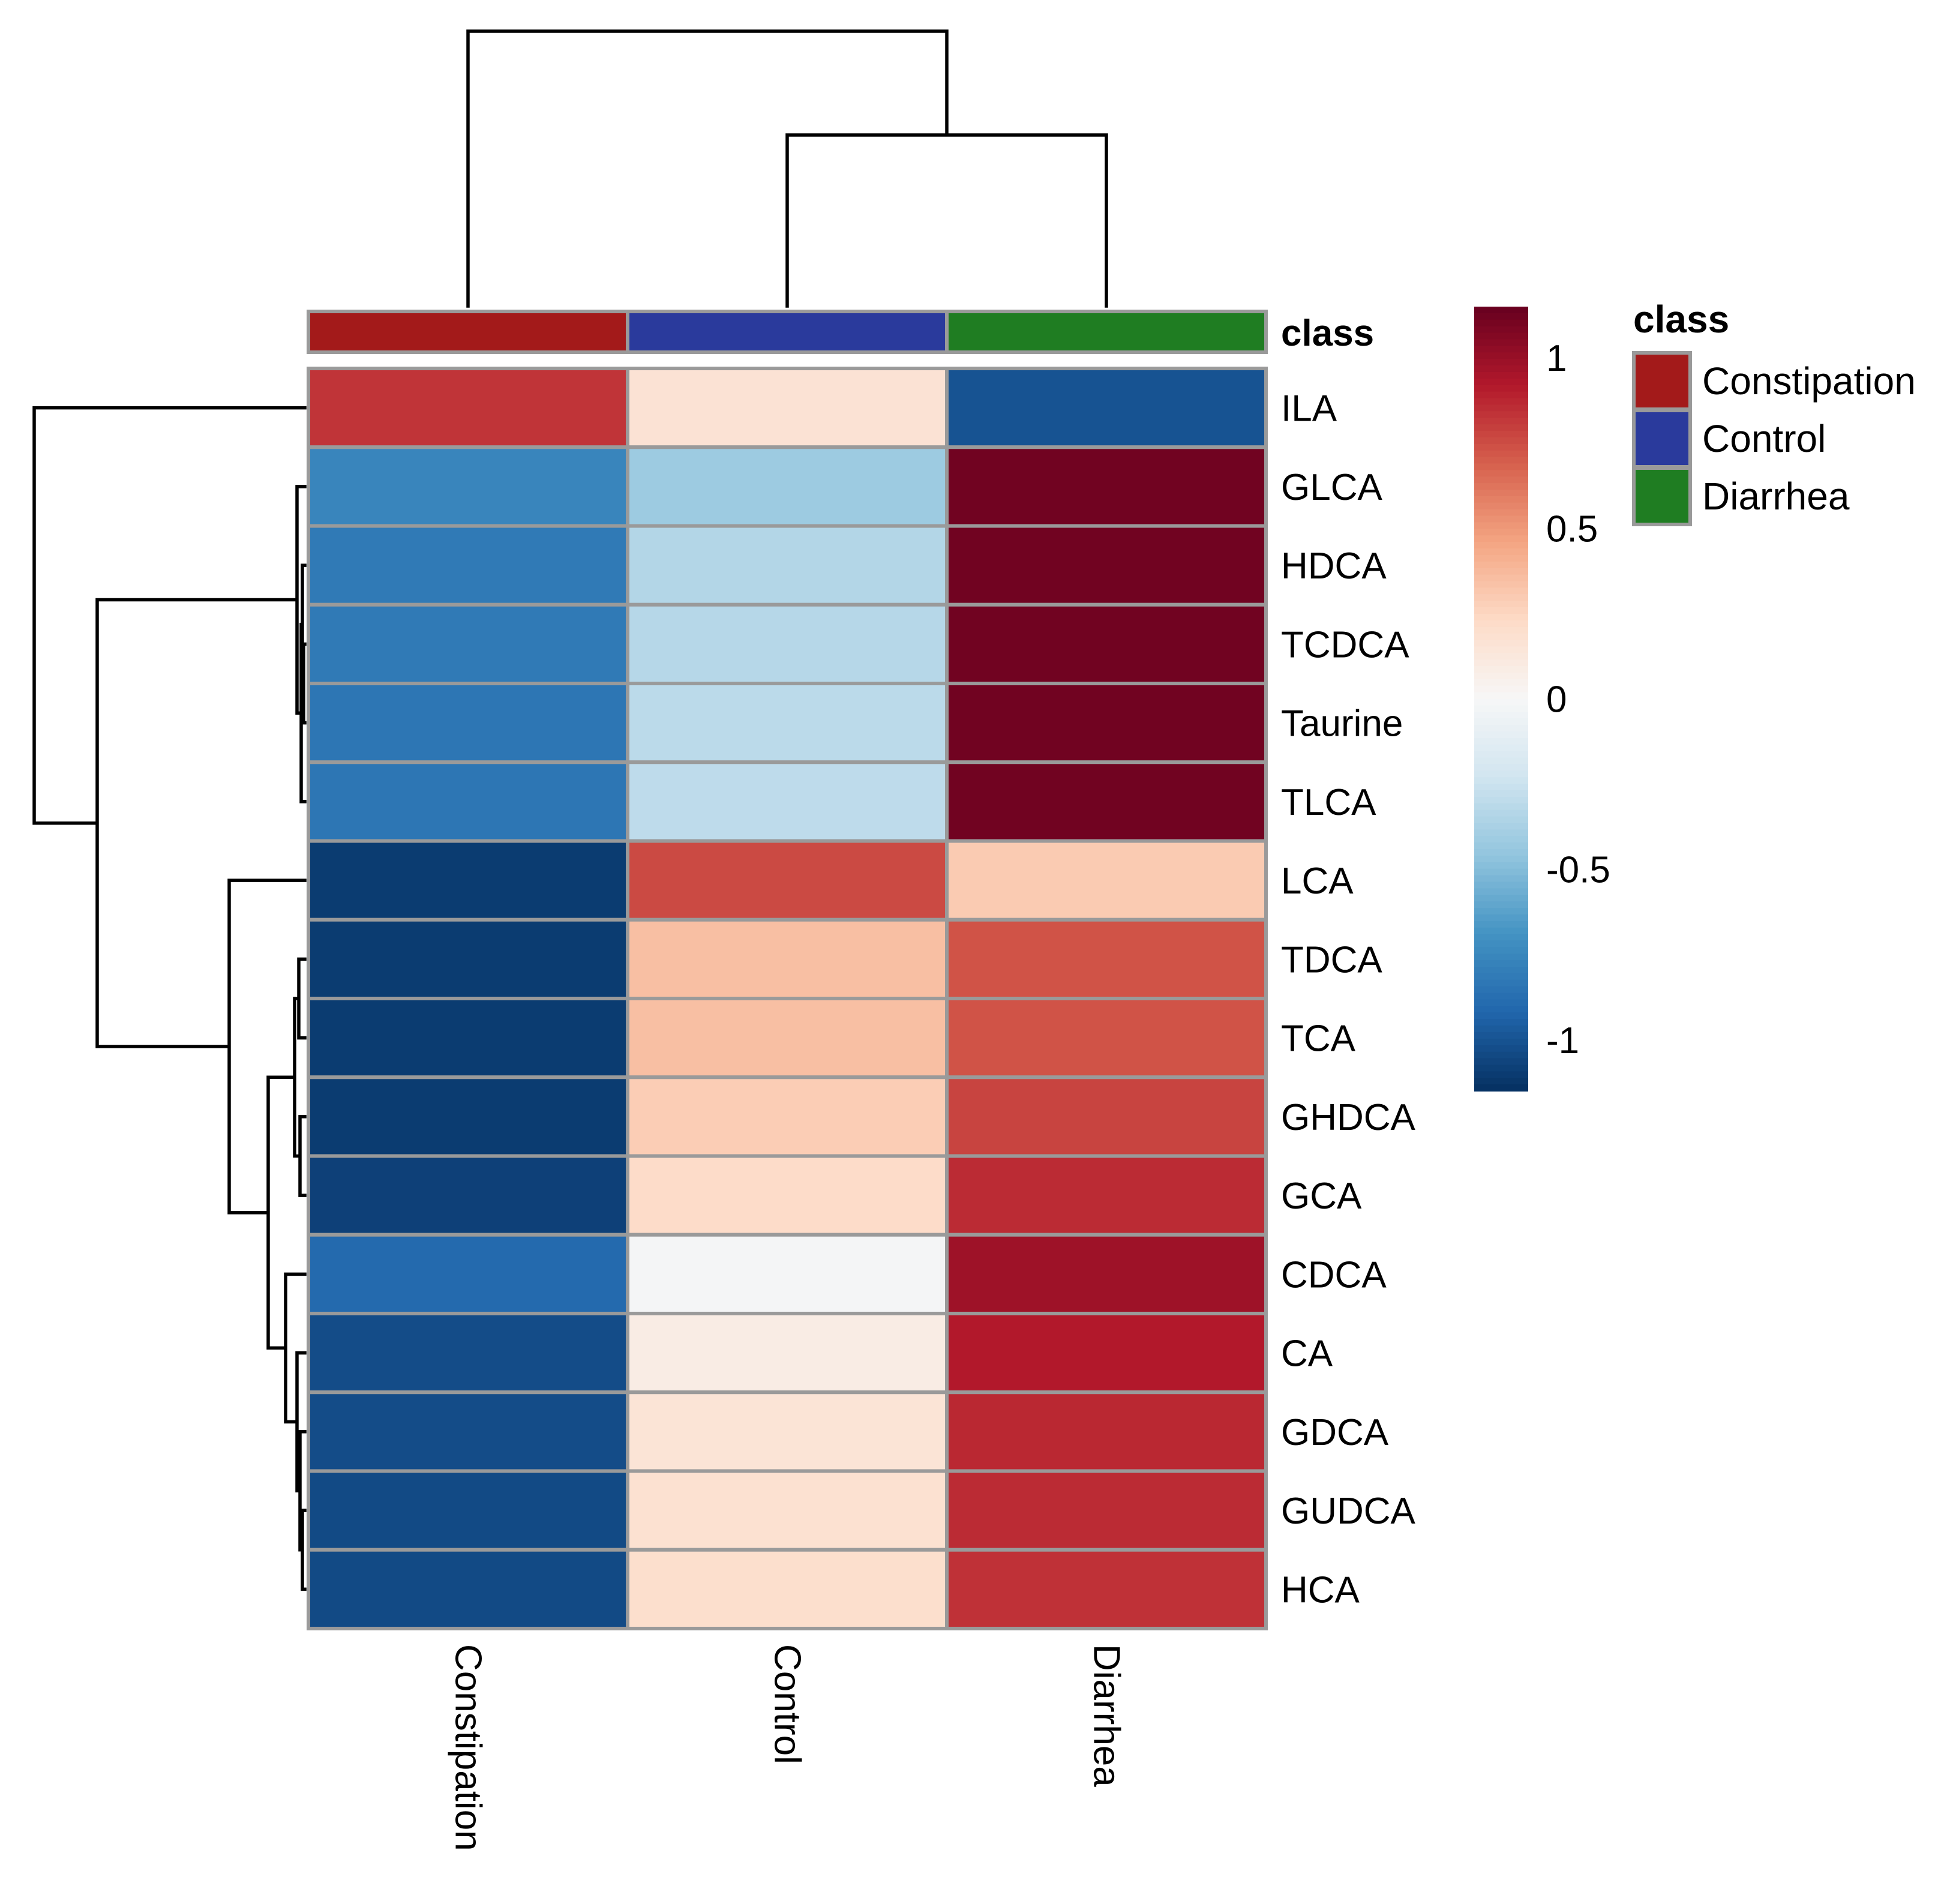 This screenshot has width=1956, height=1904. Describe the element at coordinates (1681, 319) in the screenshot. I see `legend-title: class` at that location.